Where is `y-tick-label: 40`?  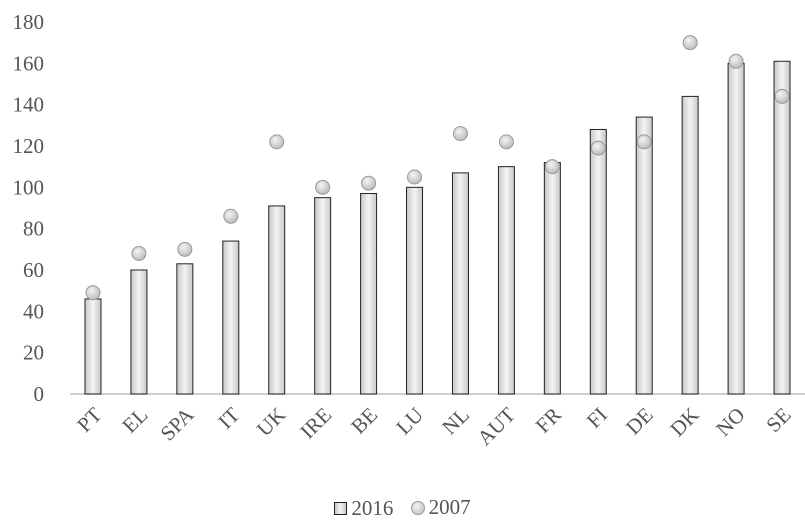
y-tick-label: 40 is located at coordinates (33, 311).